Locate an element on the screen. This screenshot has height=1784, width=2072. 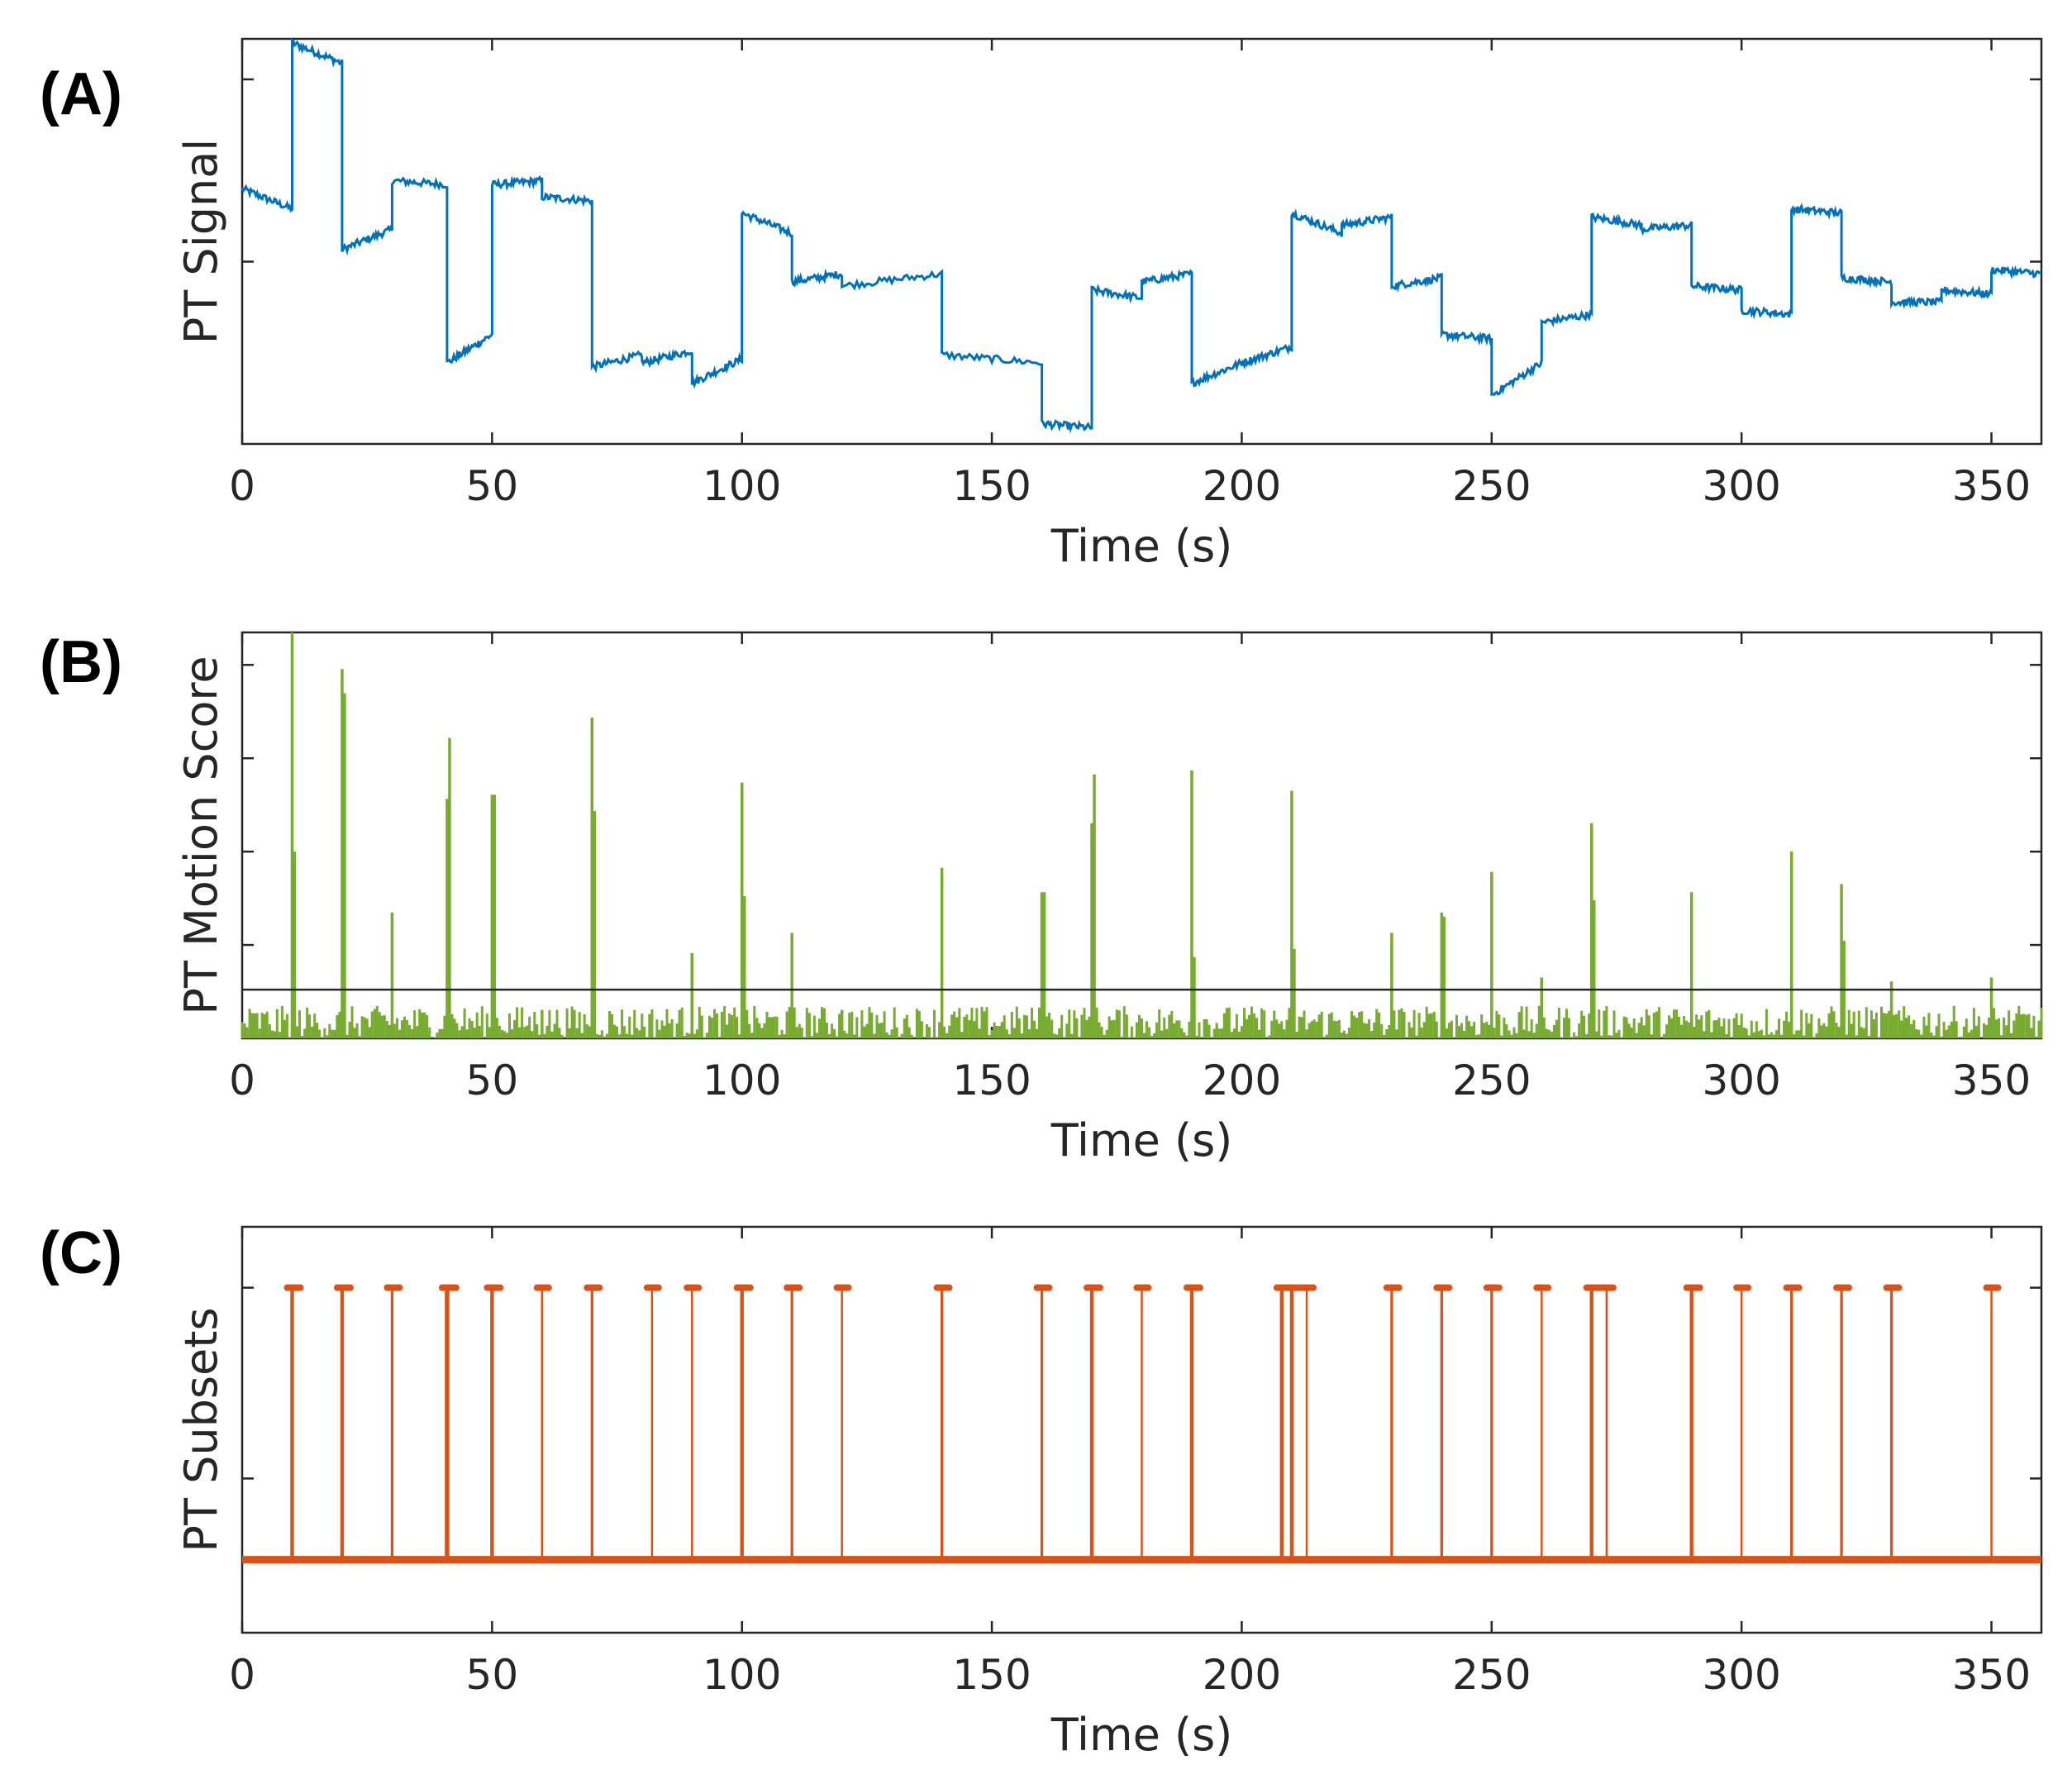
x-axis-label-b: Time (s) is located at coordinates (1141, 1140).